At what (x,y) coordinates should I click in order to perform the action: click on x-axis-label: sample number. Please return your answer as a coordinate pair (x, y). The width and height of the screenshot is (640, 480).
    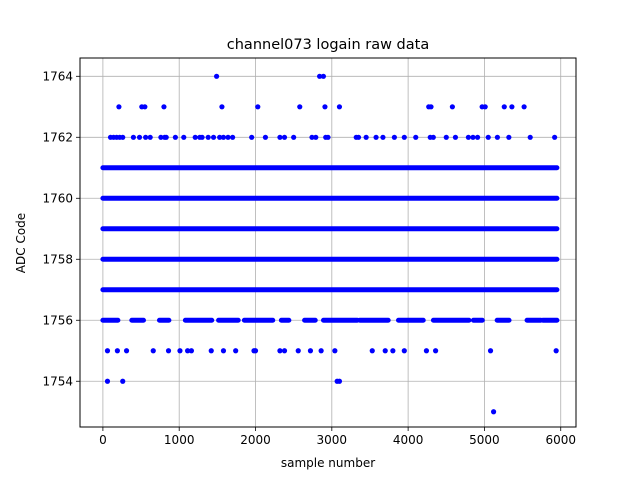
    Looking at the image, I should click on (328, 463).